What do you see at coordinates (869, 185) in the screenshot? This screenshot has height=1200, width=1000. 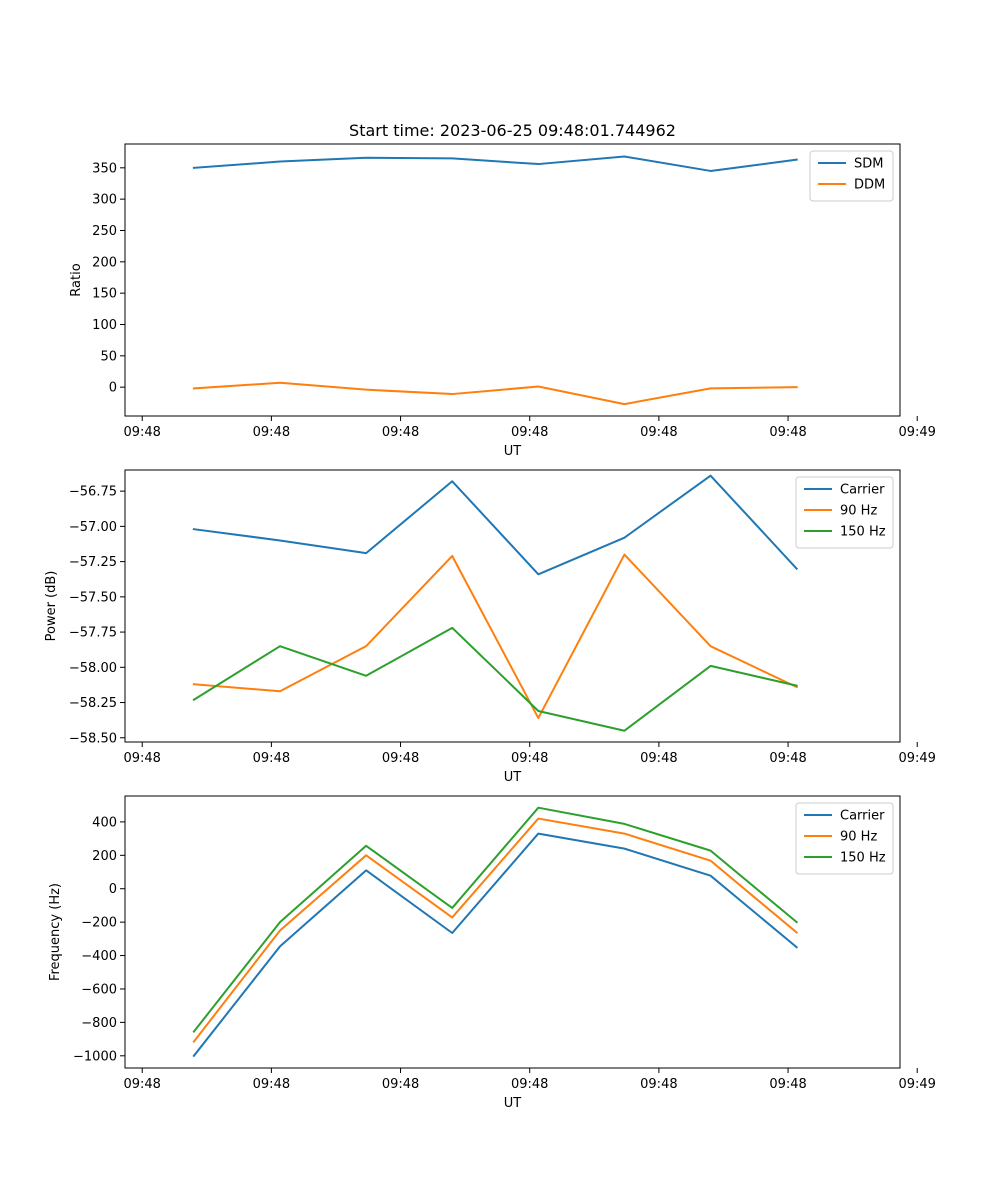 I see `legend-label: DDM` at bounding box center [869, 185].